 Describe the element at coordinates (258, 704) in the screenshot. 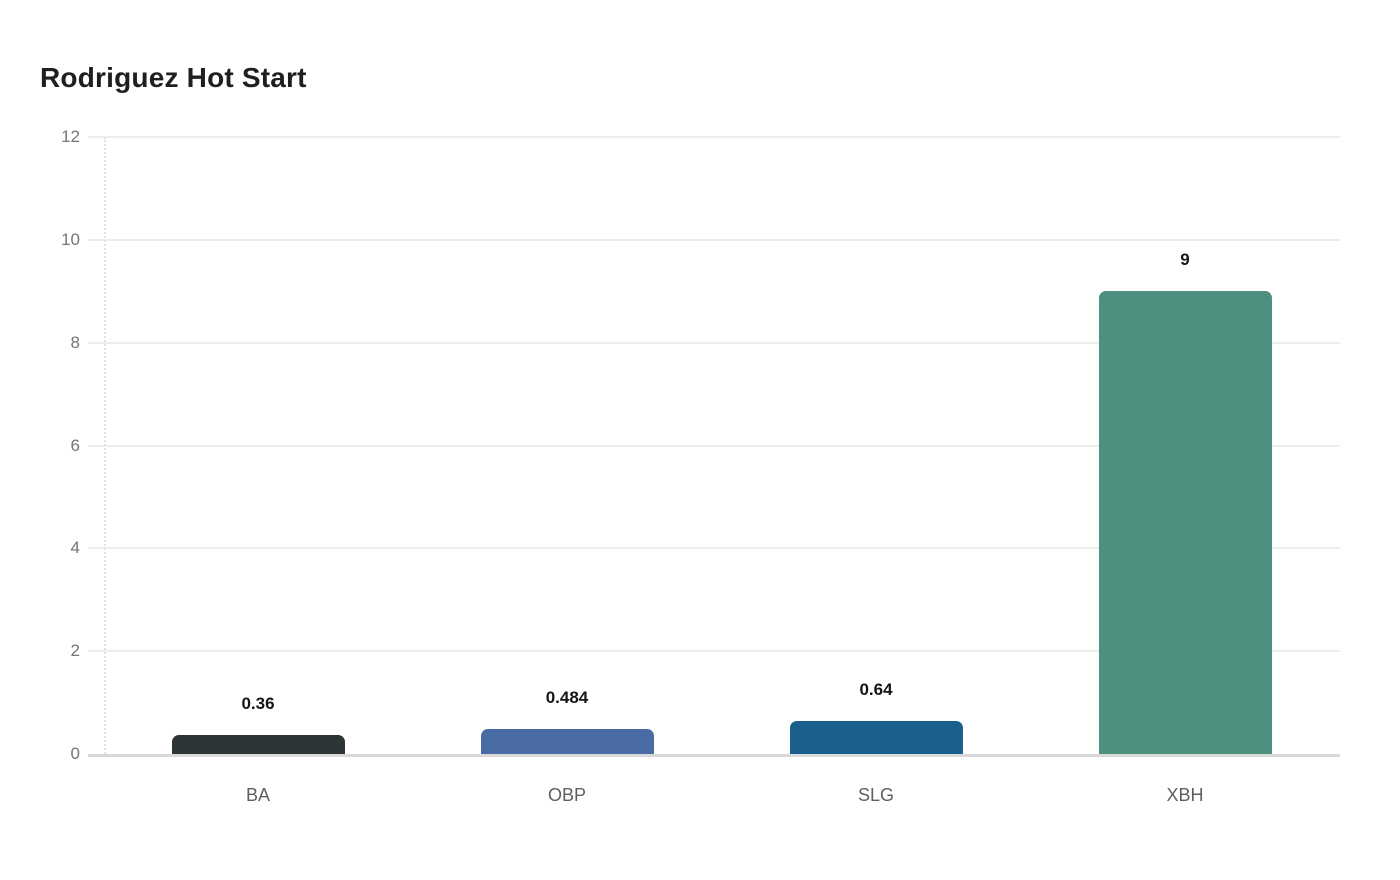

I see `value-label-BA: 0.36` at that location.